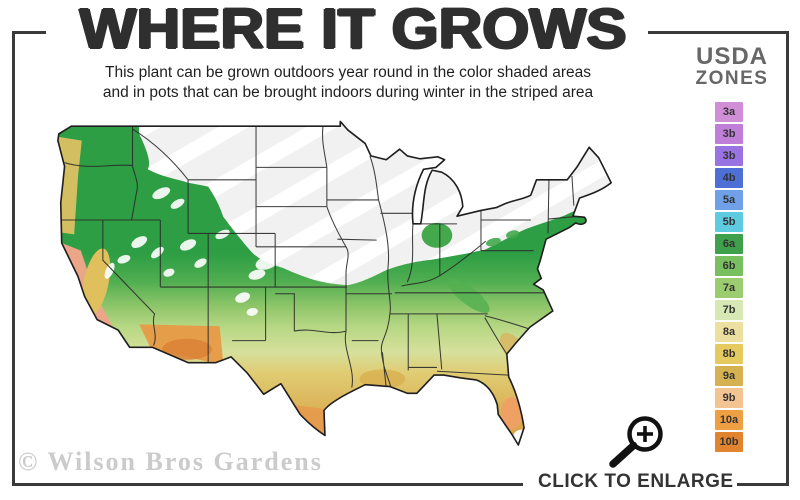 The height and width of the screenshot is (500, 800). What do you see at coordinates (729, 178) in the screenshot?
I see `legend-zone-chip: 4b` at bounding box center [729, 178].